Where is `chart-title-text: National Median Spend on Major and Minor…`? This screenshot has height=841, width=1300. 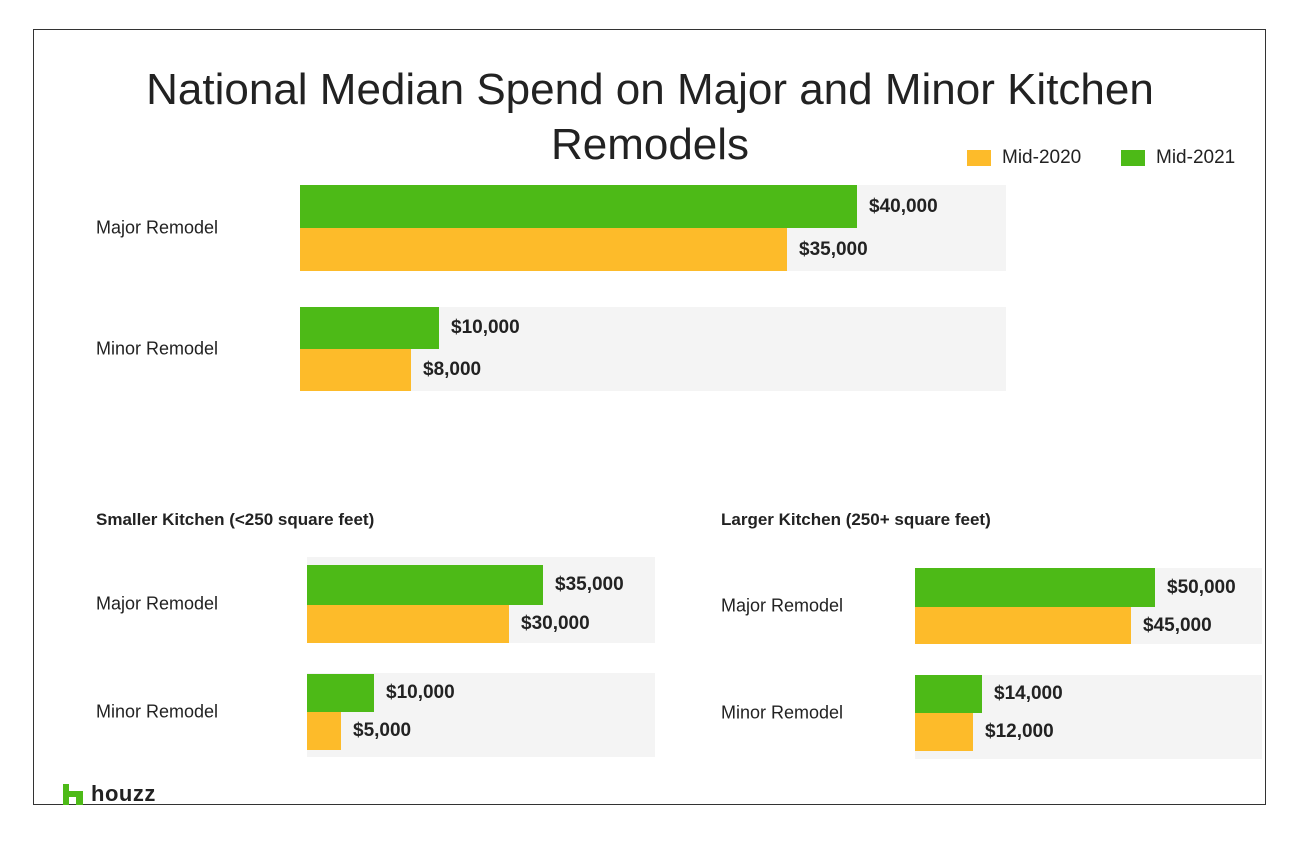
chart-title-text: National Median Spend on Major and Minor… is located at coordinates (650, 117).